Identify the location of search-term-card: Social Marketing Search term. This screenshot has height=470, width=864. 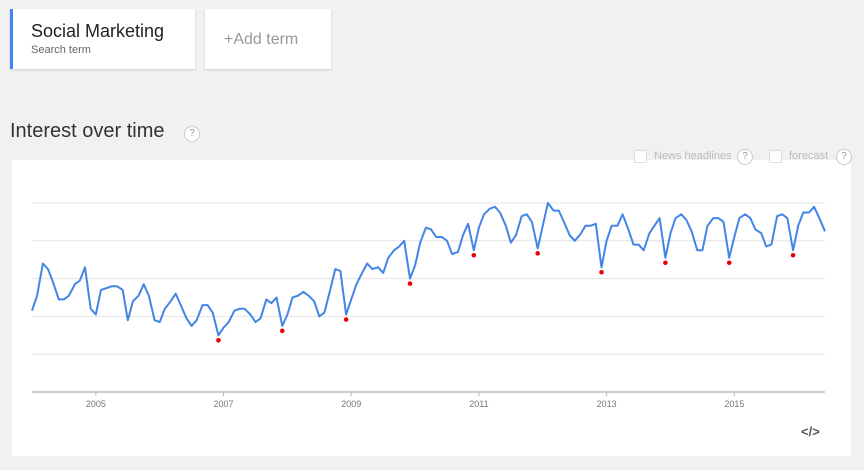
(102, 39).